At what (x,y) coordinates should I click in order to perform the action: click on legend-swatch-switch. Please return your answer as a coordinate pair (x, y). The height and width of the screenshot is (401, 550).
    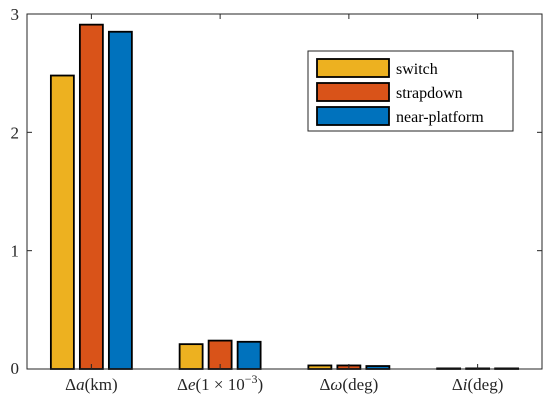
    Looking at the image, I should click on (353, 68).